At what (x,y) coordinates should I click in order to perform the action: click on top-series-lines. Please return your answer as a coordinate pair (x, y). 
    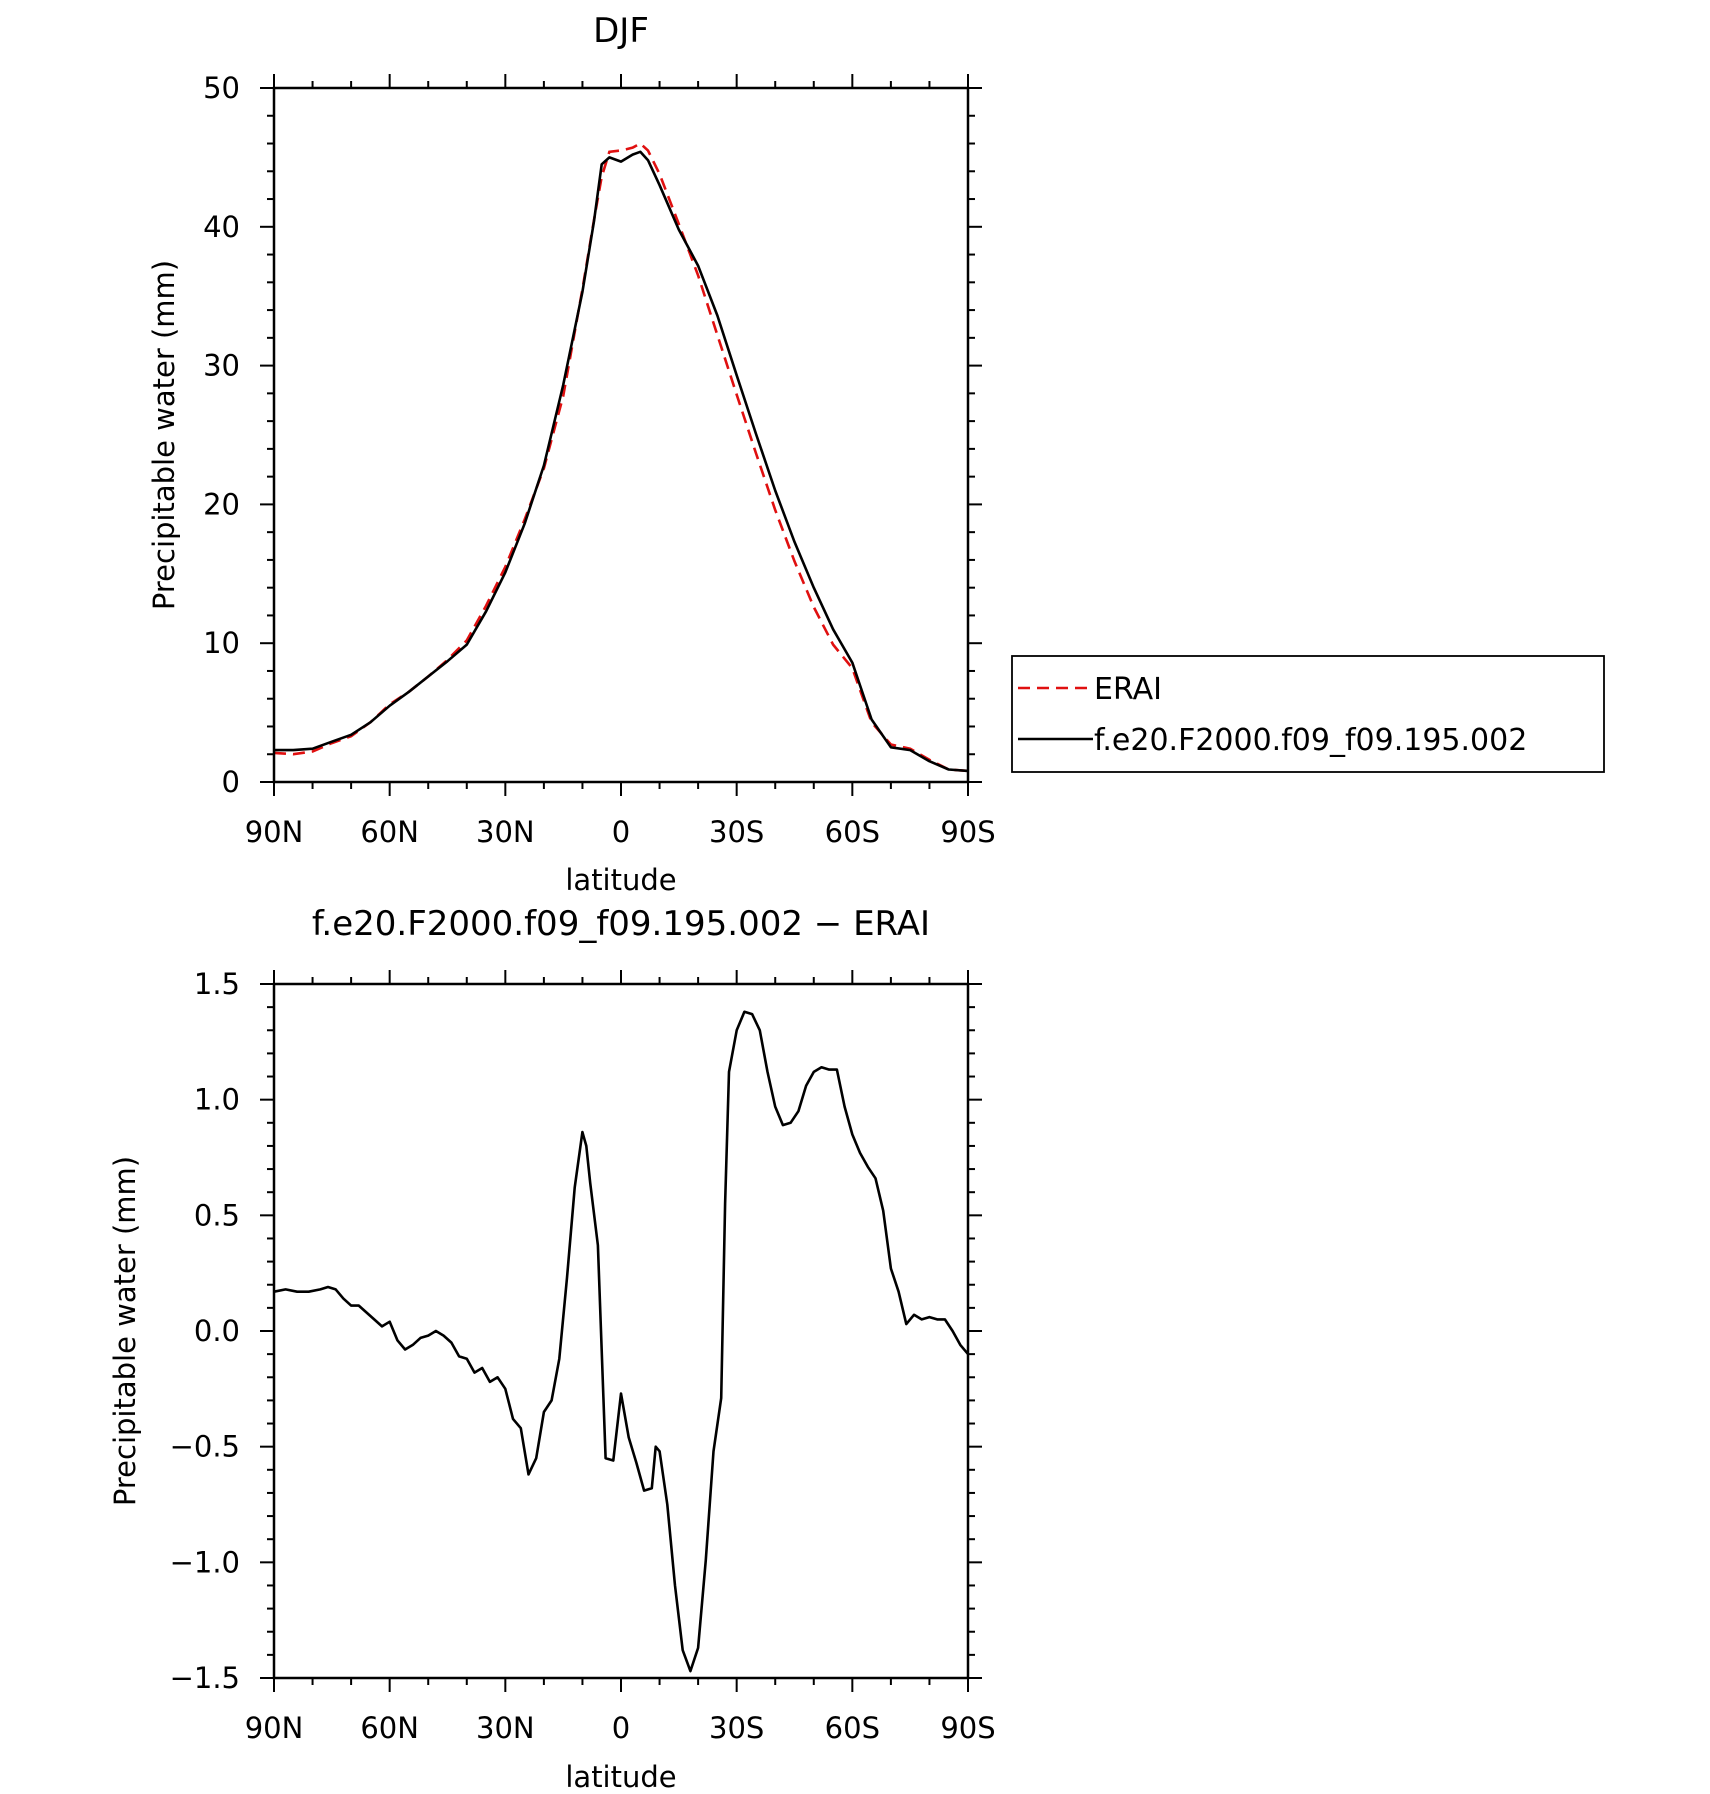
    Looking at the image, I should click on (621, 457).